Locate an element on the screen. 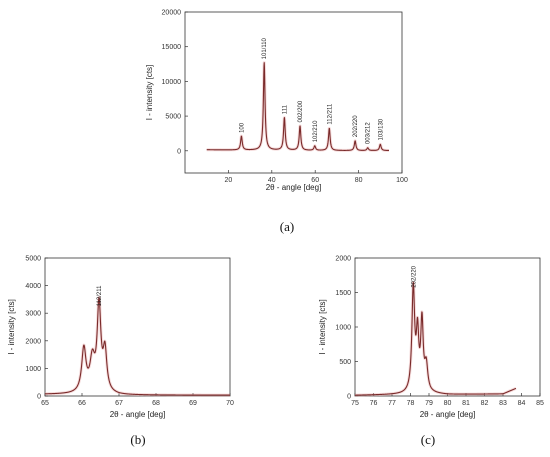  peak-label: 103/130 is located at coordinates (381, 129).